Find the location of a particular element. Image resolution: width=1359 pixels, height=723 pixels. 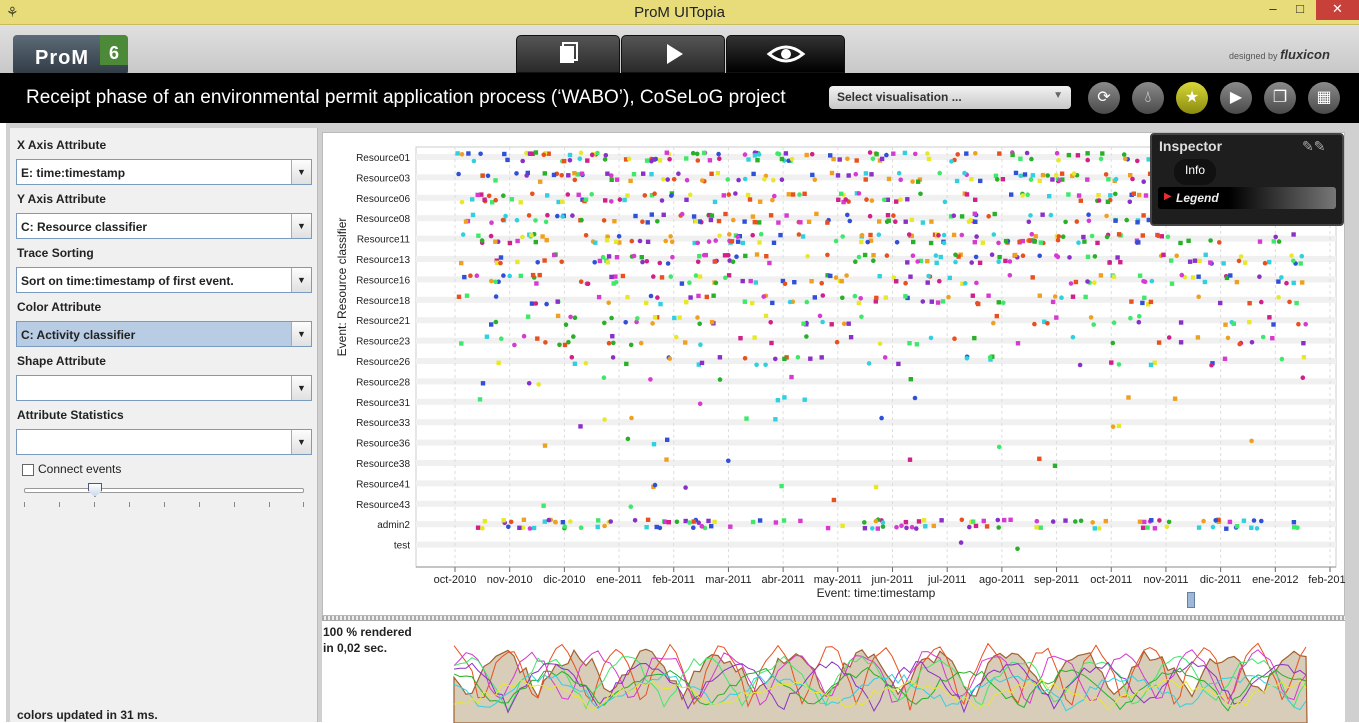

y-tick-label: Resource31 is located at coordinates (383, 403).